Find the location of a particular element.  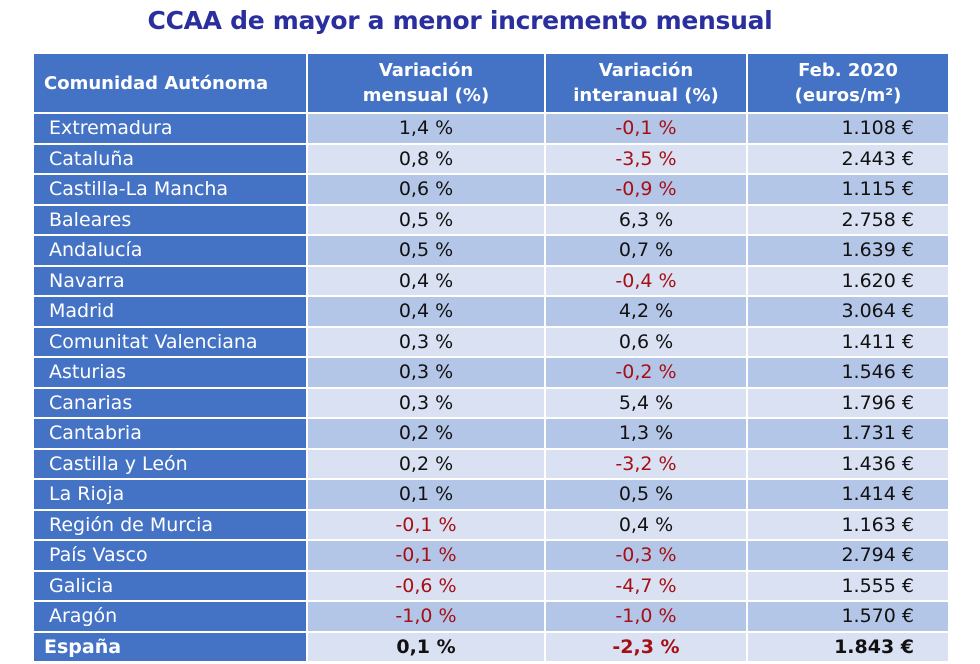

cell-annual: -1,0 % is located at coordinates (646, 616).